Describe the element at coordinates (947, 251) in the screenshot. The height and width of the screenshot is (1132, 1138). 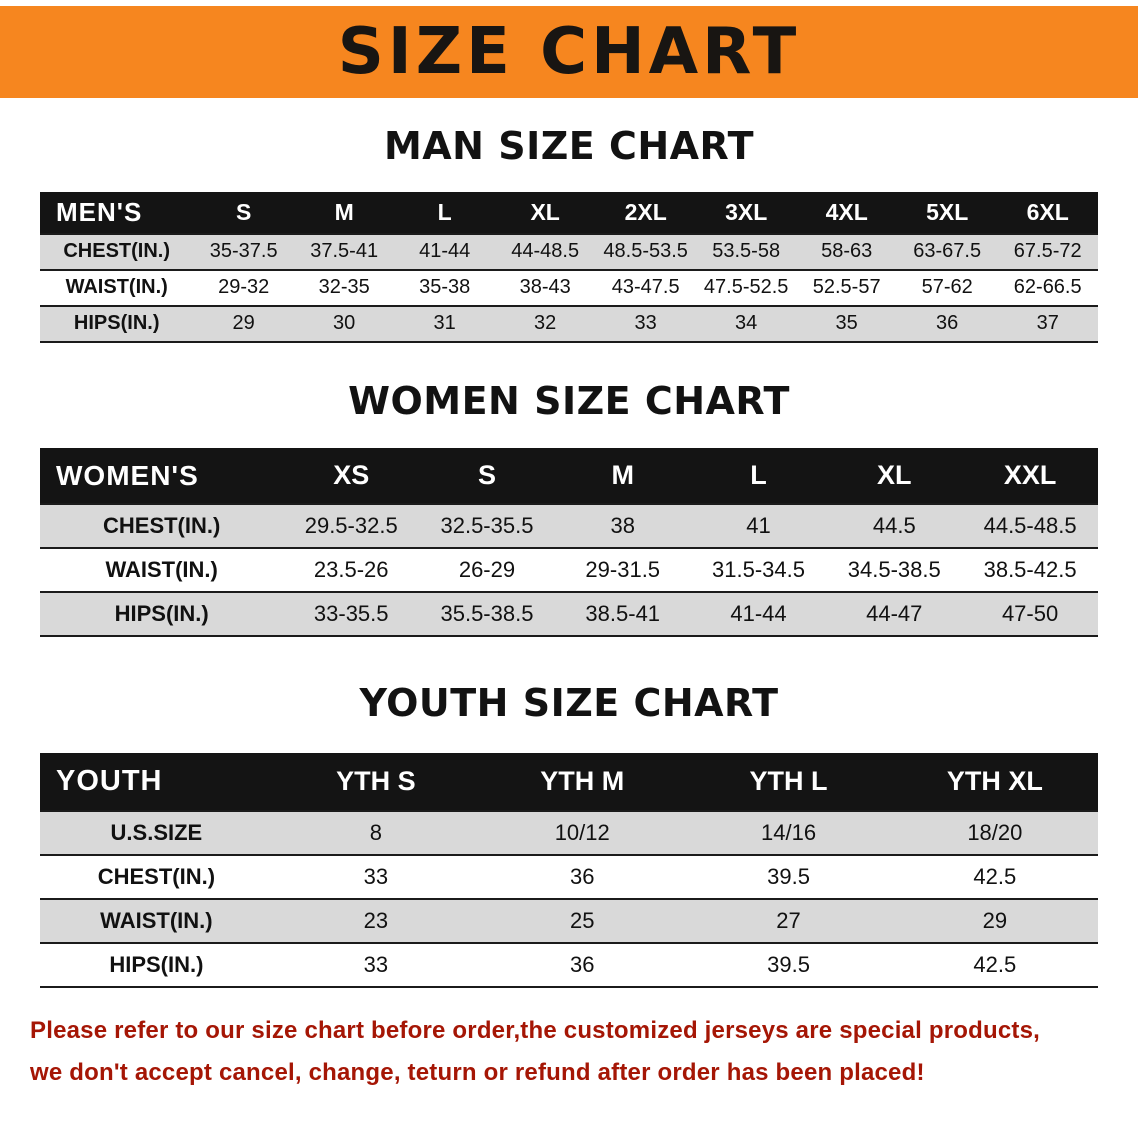
I see `table-cell: 63-67.5` at that location.